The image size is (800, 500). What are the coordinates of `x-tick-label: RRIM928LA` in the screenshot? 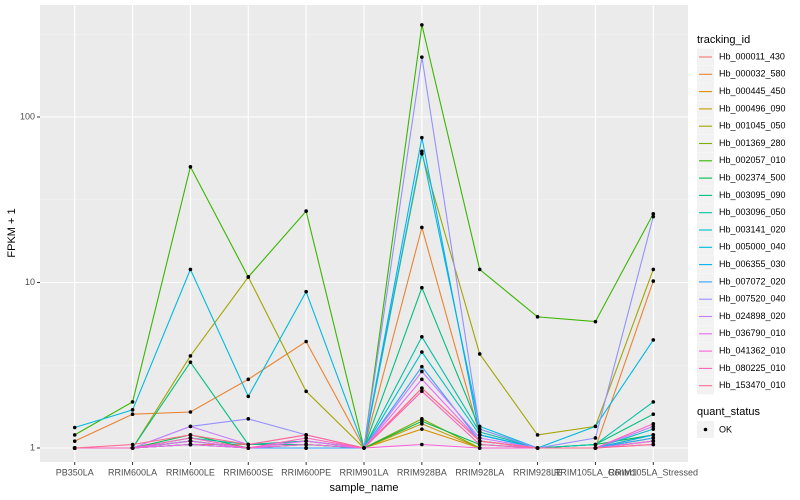 It's located at (479, 472).